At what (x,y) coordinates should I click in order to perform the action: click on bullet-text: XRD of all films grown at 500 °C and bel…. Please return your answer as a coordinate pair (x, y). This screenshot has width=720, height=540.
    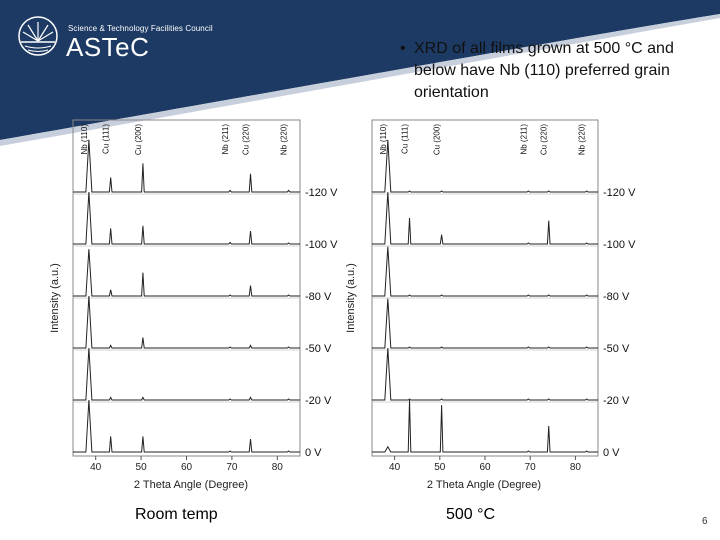
    Looking at the image, I should click on (544, 70).